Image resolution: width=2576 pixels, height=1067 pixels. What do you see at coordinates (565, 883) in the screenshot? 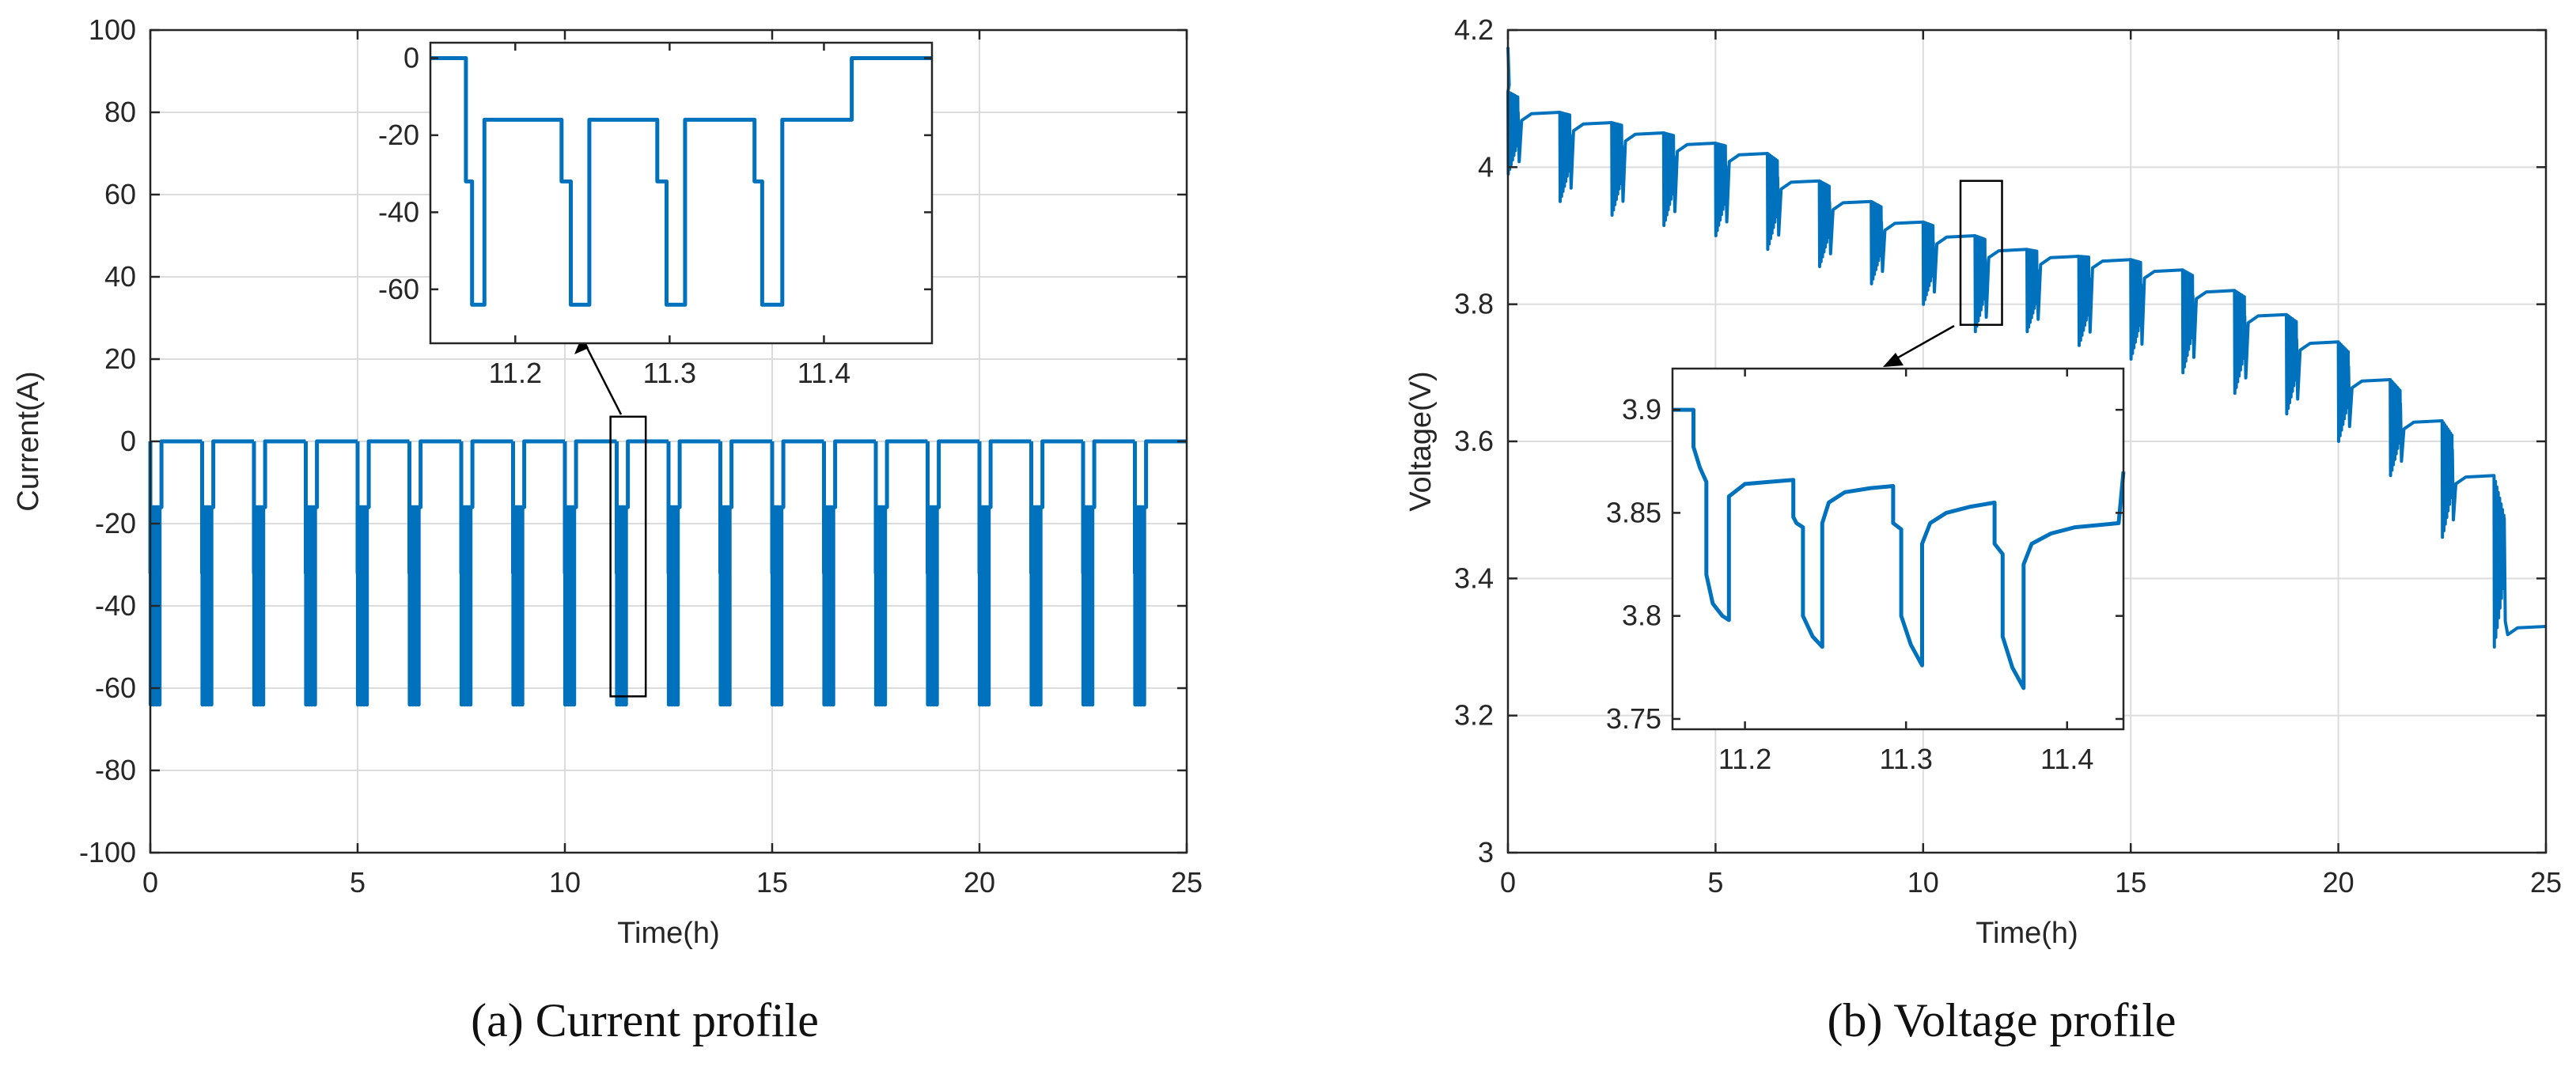
I see `current-xtick-label: 10` at bounding box center [565, 883].